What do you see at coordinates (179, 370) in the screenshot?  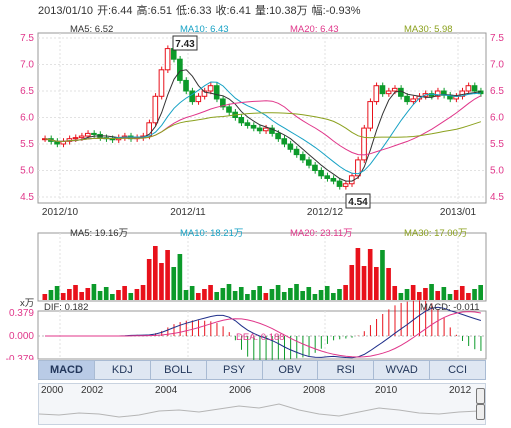 I see `tab-boll: BOLL` at bounding box center [179, 370].